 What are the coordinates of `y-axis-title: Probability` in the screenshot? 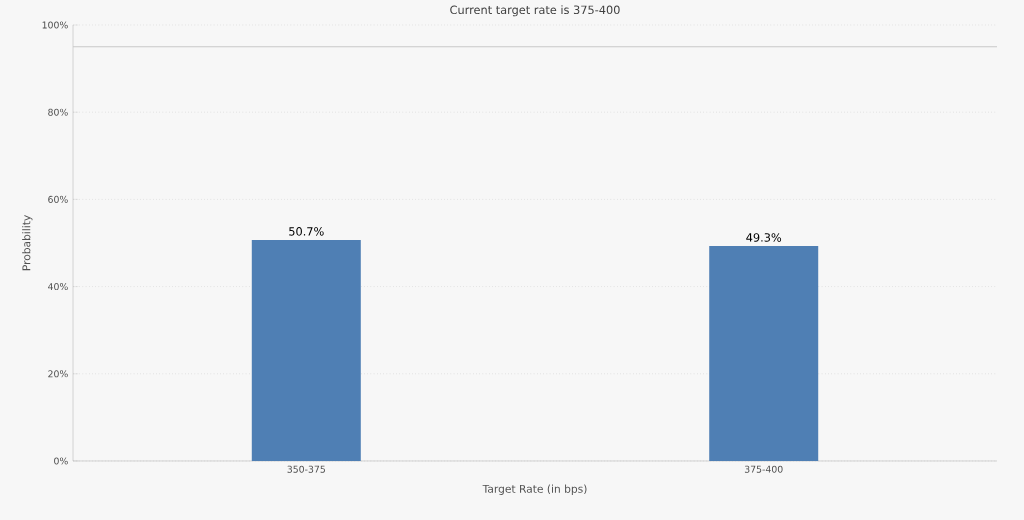 It's located at (27, 243).